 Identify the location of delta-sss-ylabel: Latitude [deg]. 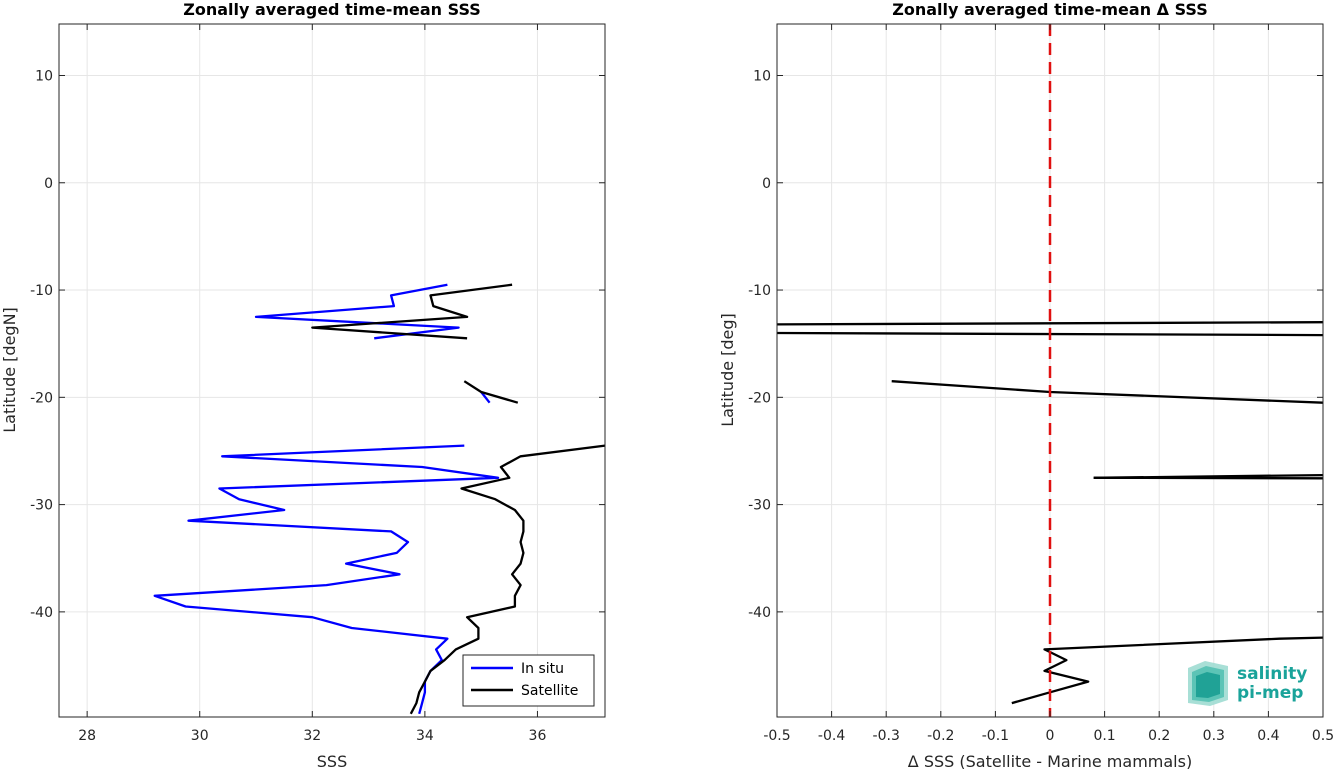
(727, 370).